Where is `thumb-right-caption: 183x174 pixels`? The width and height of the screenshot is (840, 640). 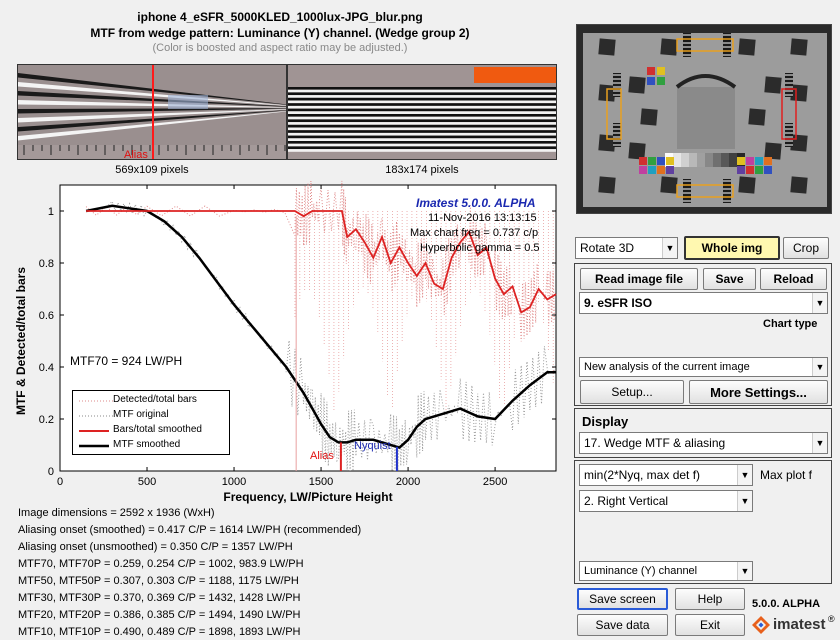 thumb-right-caption: 183x174 pixels is located at coordinates (422, 170).